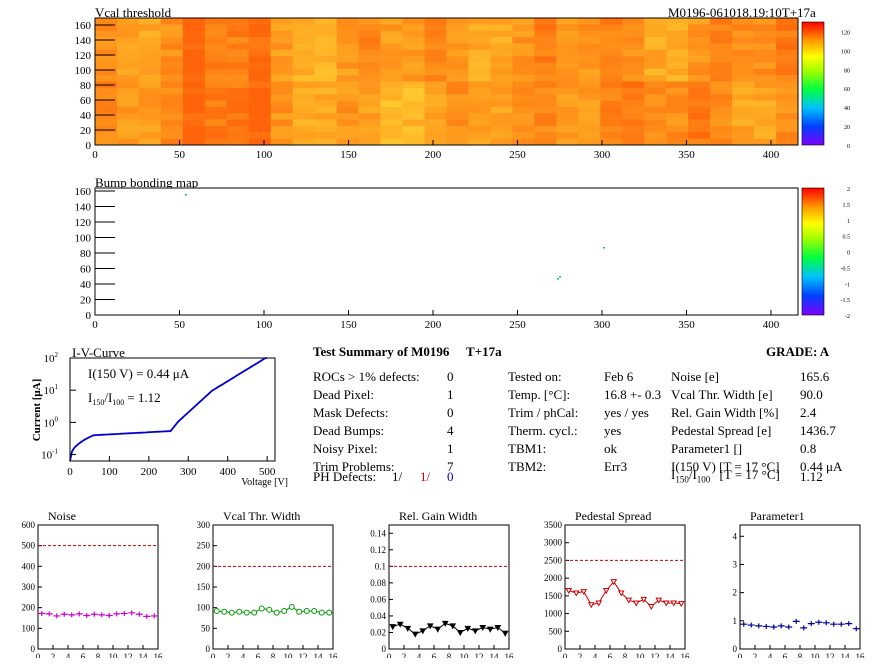 This screenshot has height=672, width=896. I want to click on bump-scale-tick: -1.5, so click(846, 301).